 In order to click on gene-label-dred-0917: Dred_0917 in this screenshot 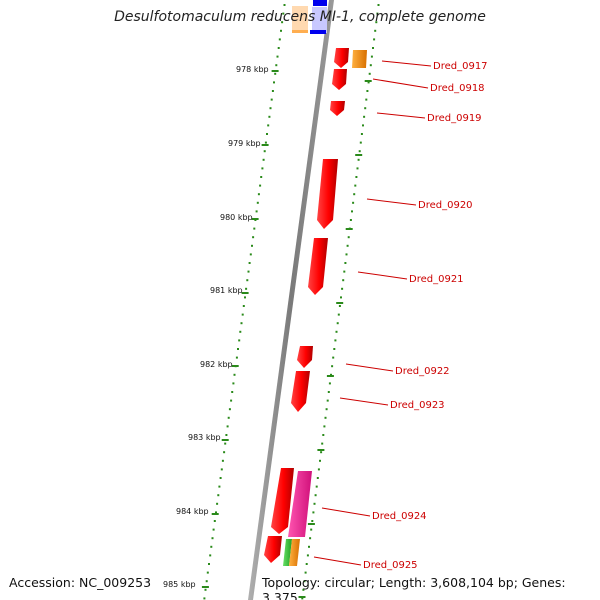, I will do `click(460, 66)`.